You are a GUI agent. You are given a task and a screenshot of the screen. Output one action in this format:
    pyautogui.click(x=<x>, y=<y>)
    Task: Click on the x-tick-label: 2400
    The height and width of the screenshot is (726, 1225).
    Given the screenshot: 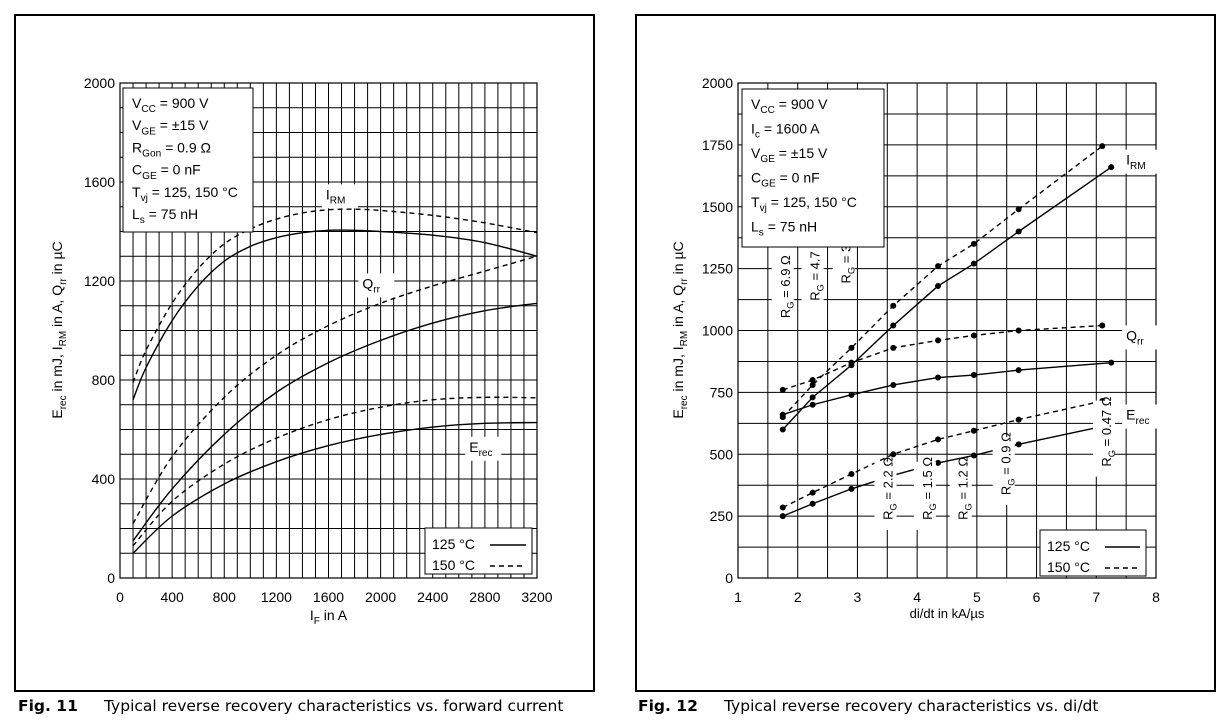 What is the action you would take?
    pyautogui.click(x=432, y=597)
    